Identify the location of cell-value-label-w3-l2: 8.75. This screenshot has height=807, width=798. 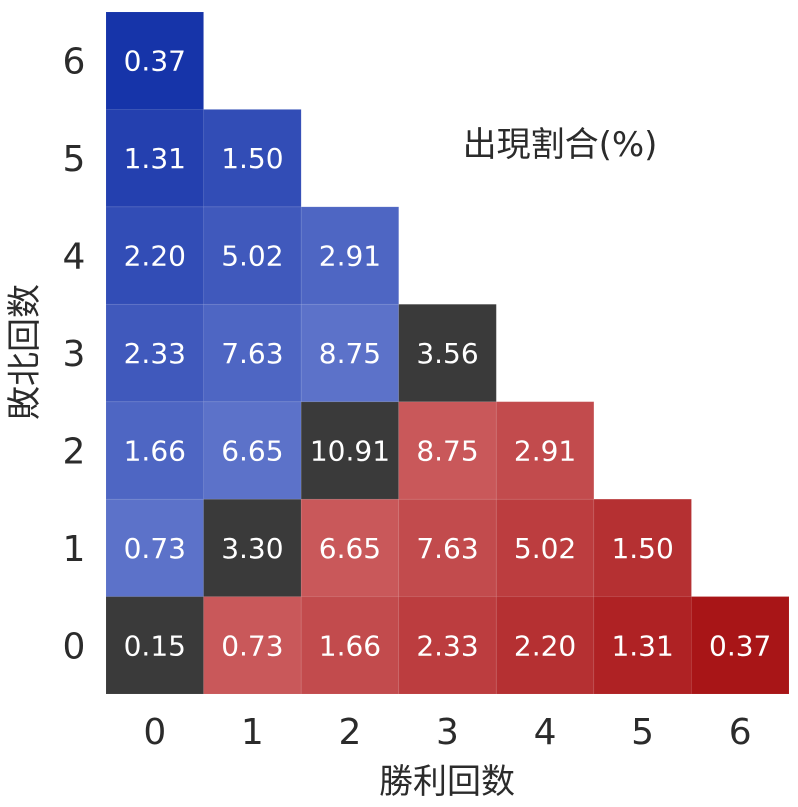
(447, 450).